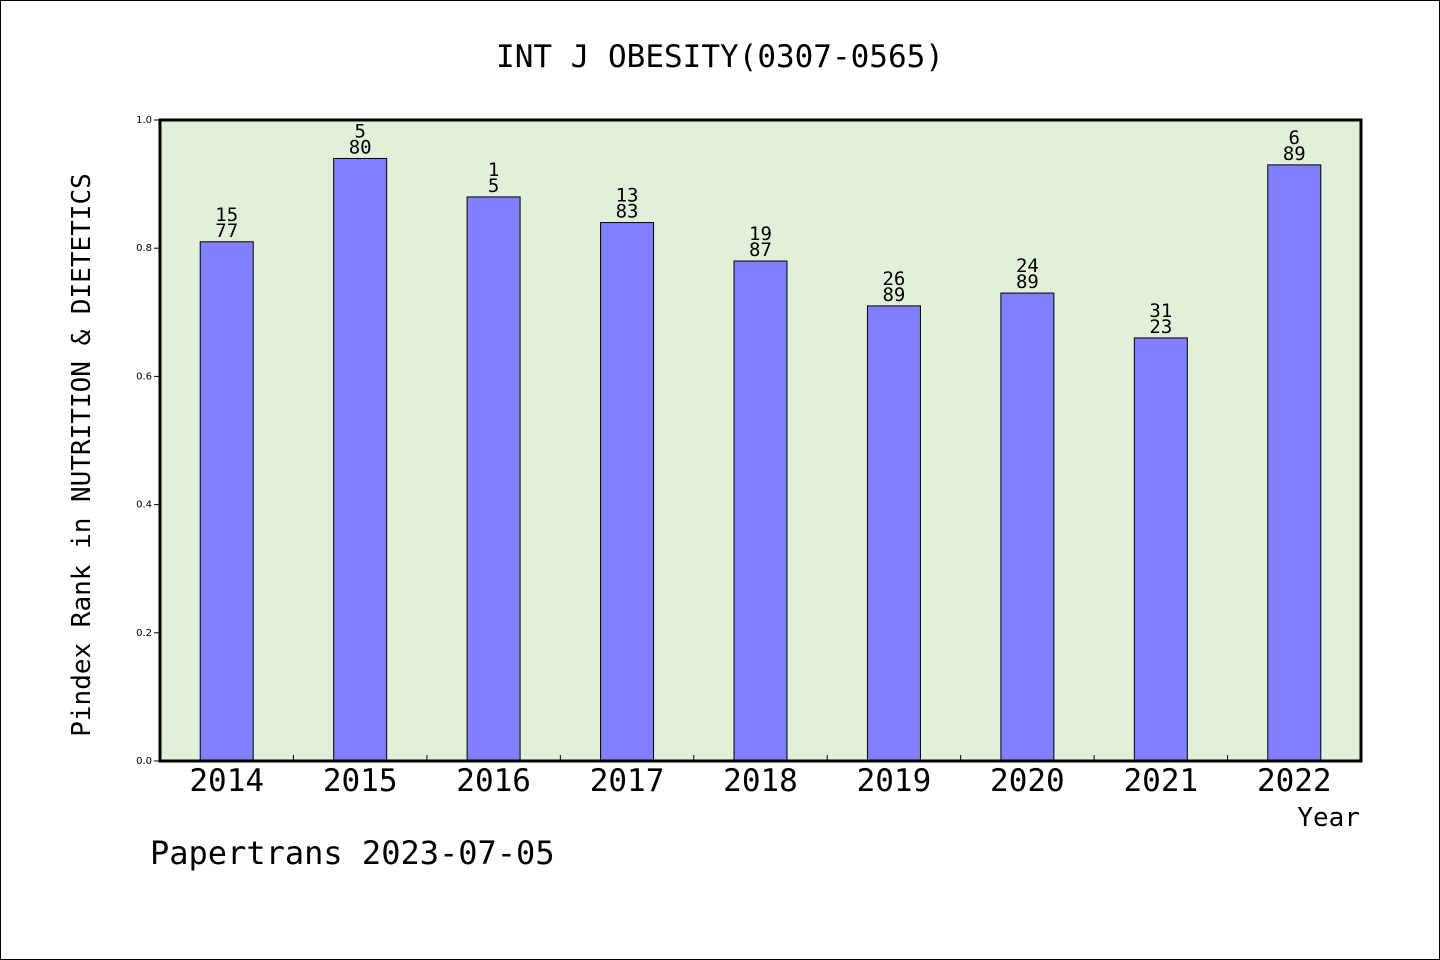 The width and height of the screenshot is (1440, 960). Describe the element at coordinates (760, 234) in the screenshot. I see `bar-label-upper: 19` at that location.